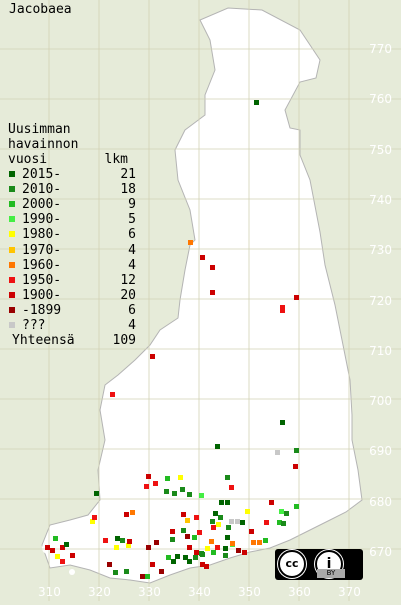 This screenshot has height=605, width=401. Describe the element at coordinates (128, 295) in the screenshot. I see `legend-item-count: 20` at that location.